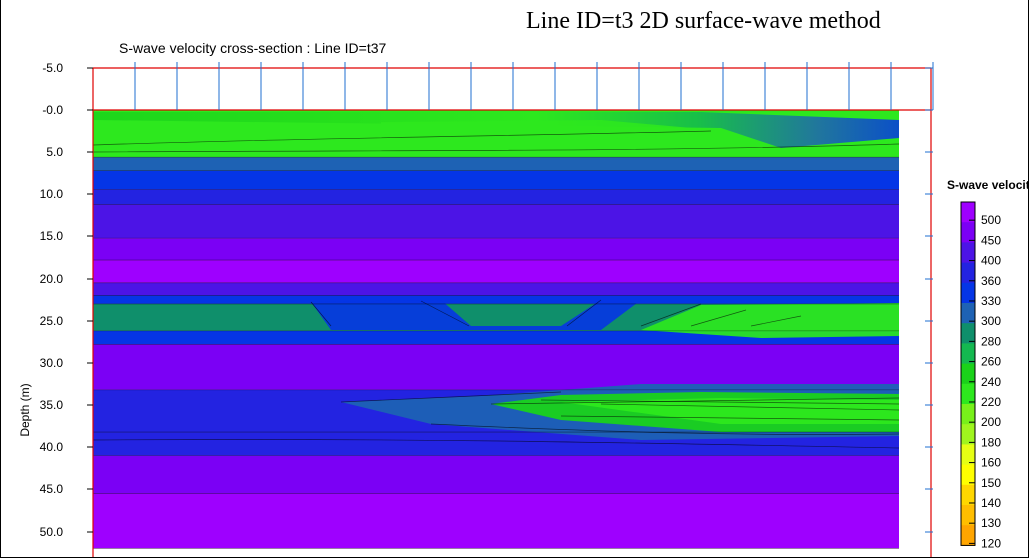  I want to click on right-margin-mask, so click(915, 333).